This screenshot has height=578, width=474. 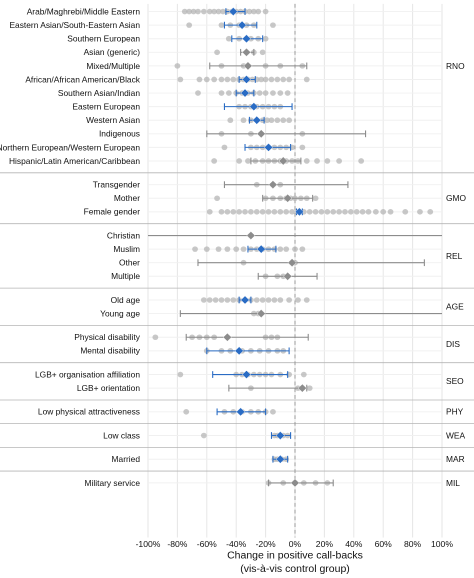 What do you see at coordinates (207, 544) in the screenshot?
I see `x-tick-label: -60%` at bounding box center [207, 544].